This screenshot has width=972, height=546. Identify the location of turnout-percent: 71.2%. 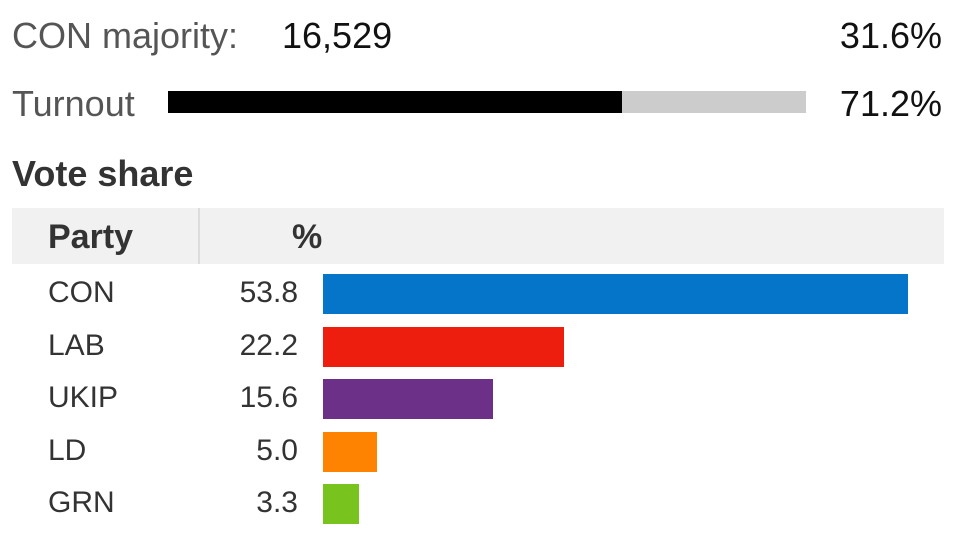
(890, 103).